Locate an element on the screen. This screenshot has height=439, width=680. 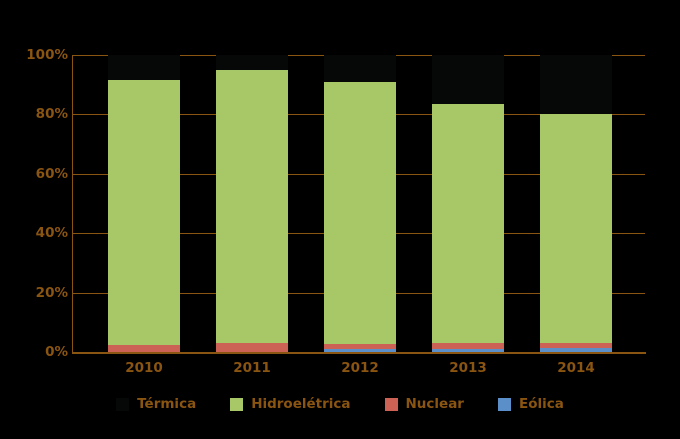
legend-item-hidroeletrica: Hidroelétrica is located at coordinates (290, 404).